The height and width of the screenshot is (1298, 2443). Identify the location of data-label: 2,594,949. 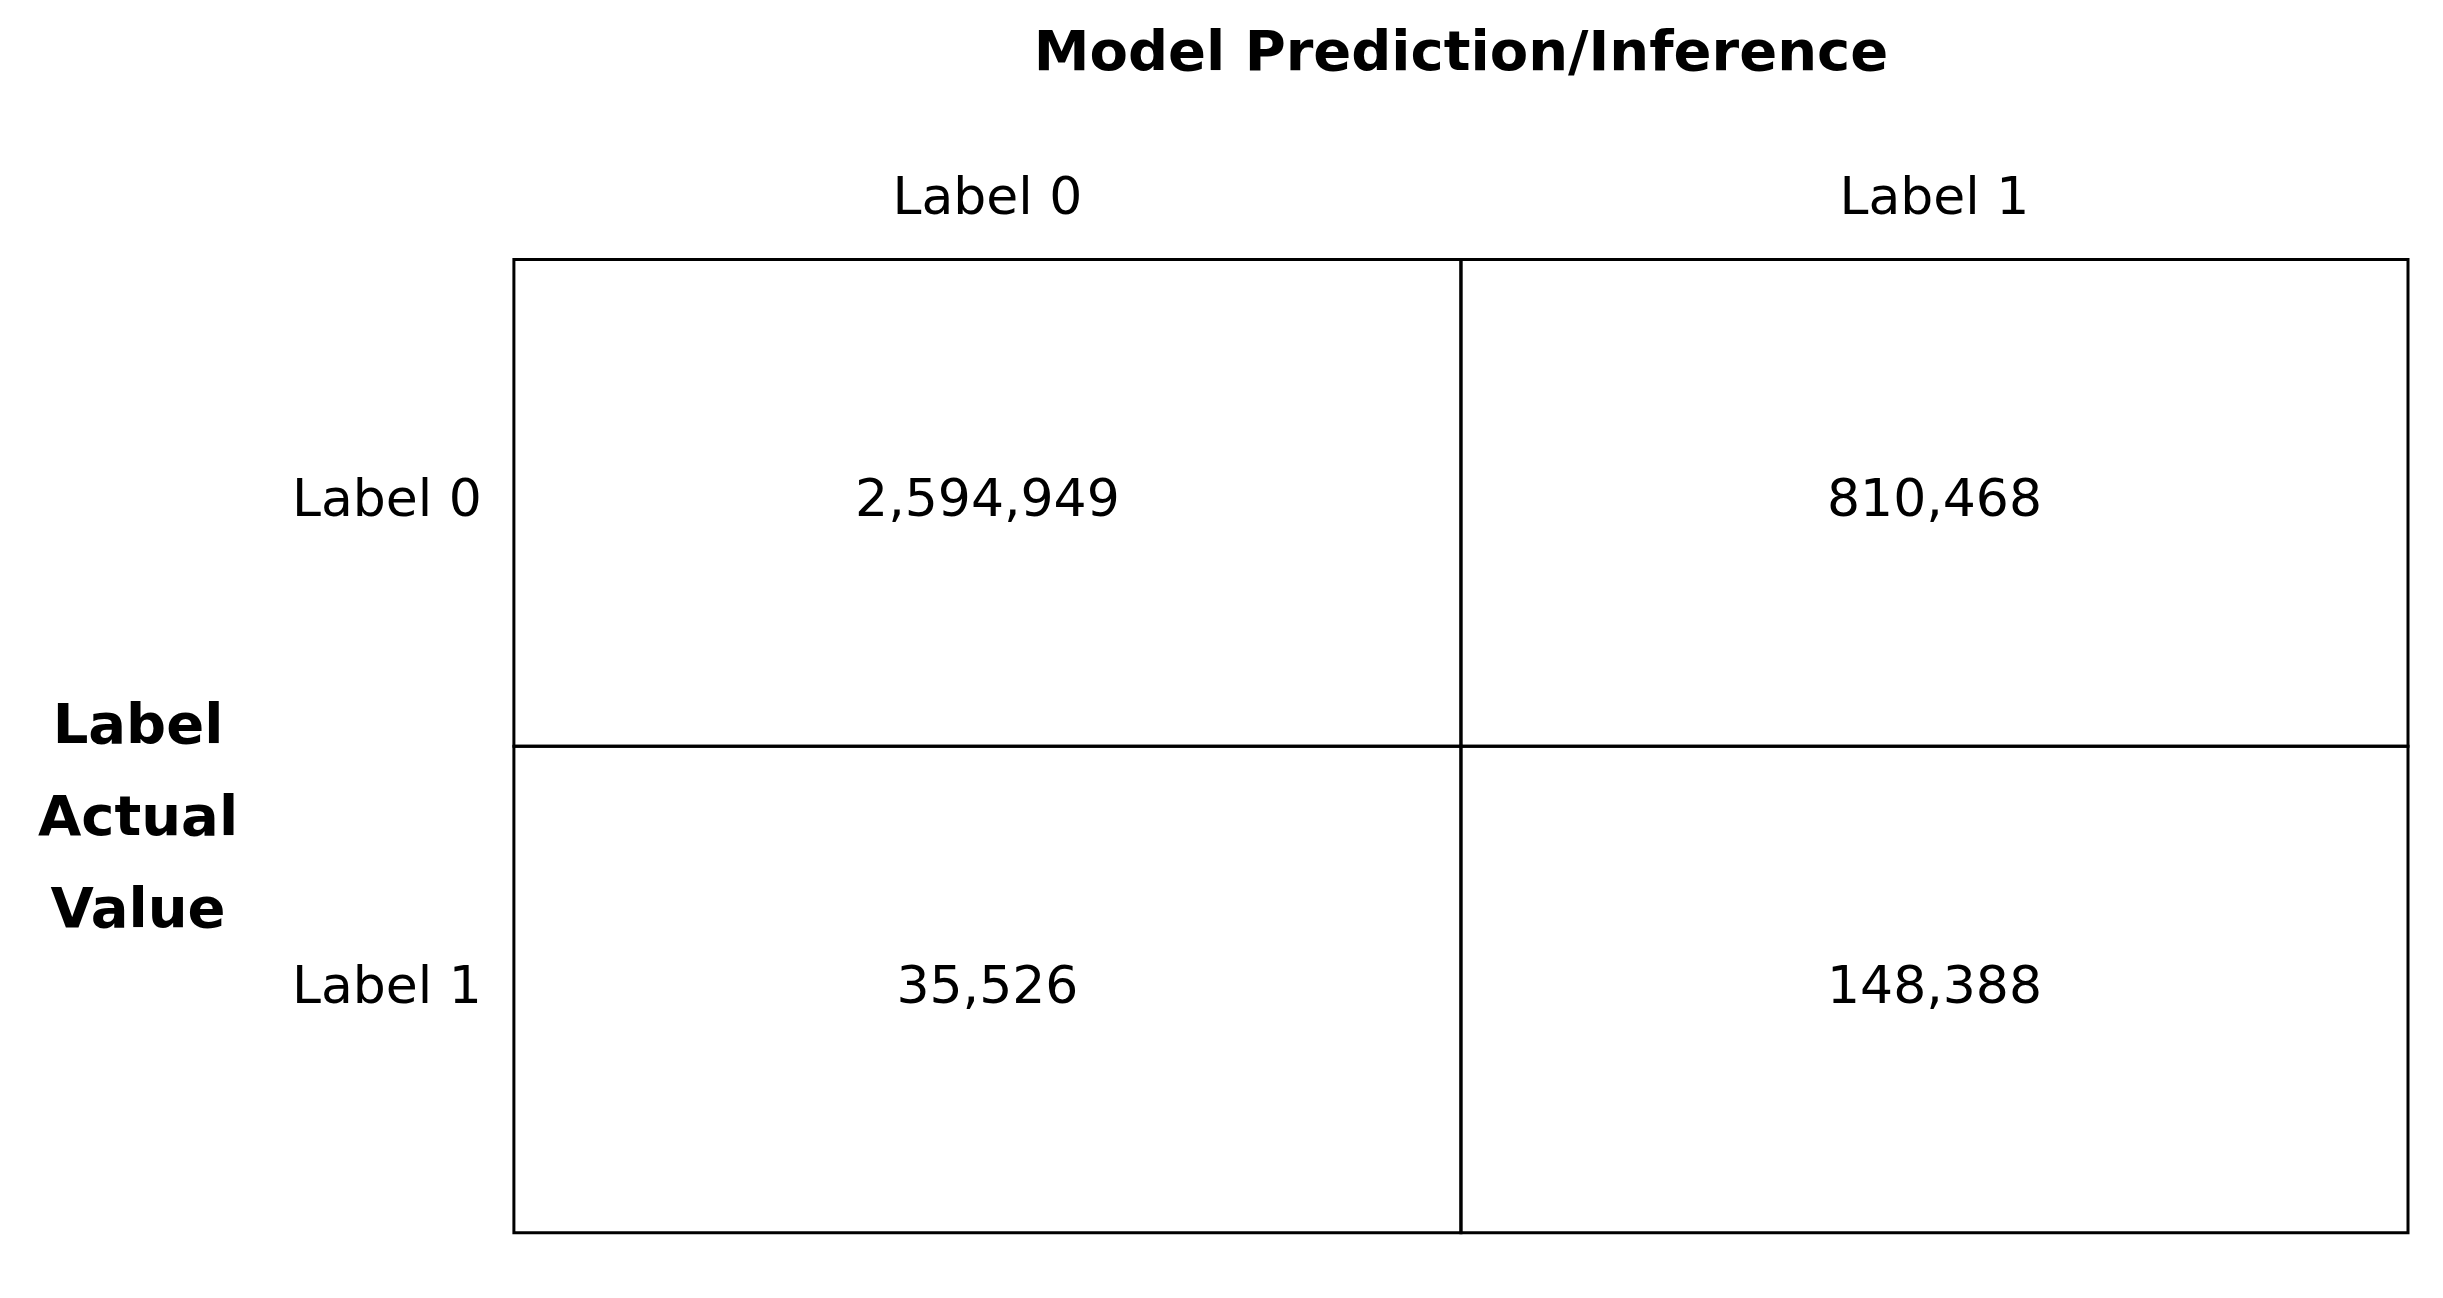
(987, 498).